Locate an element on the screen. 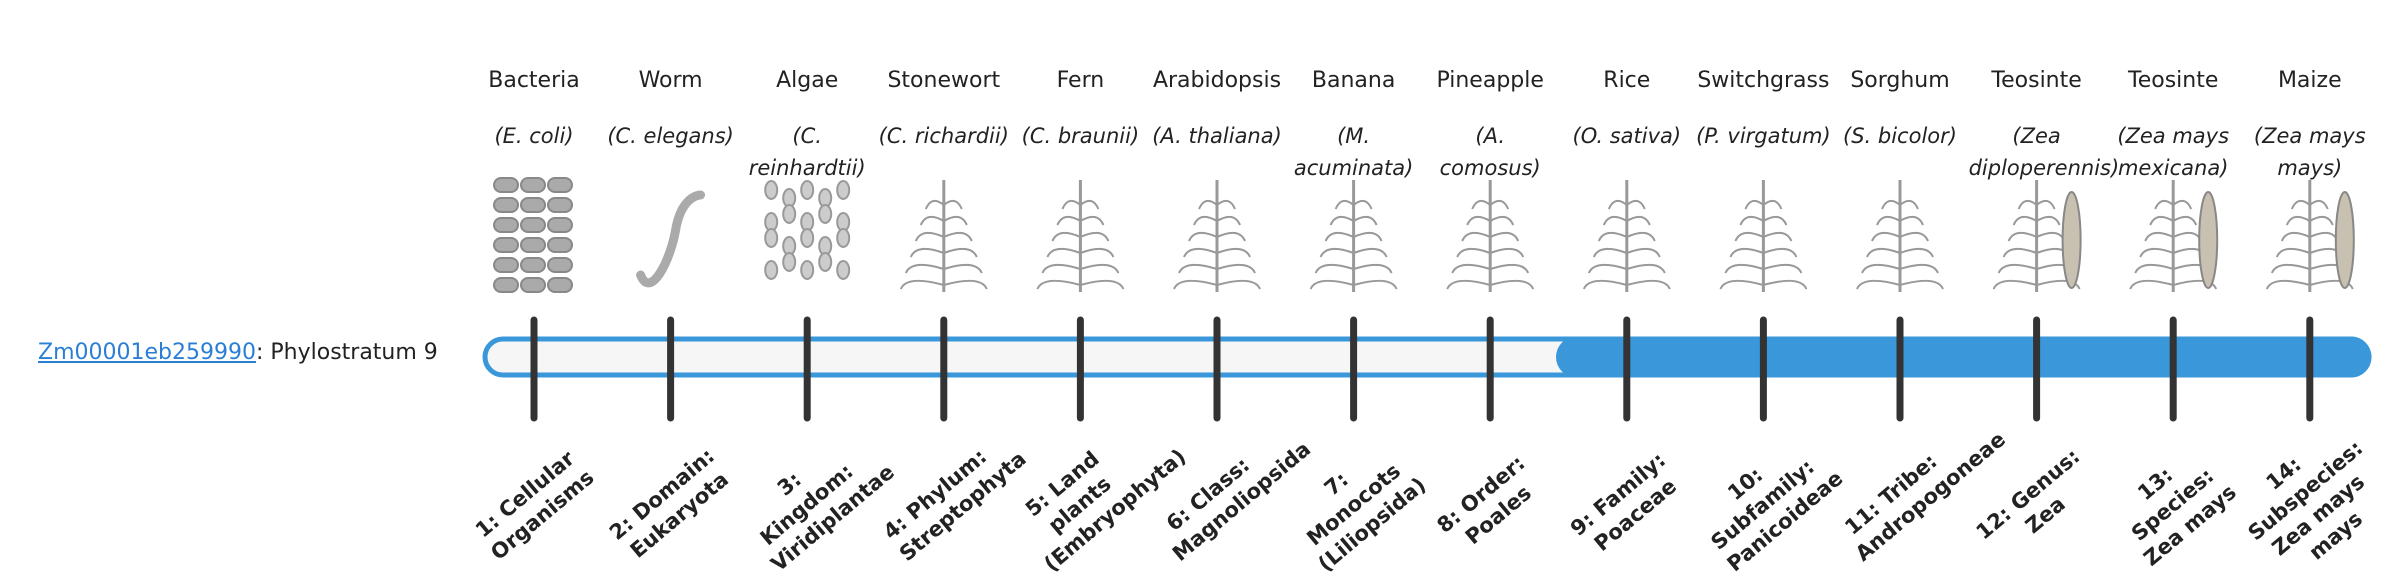 The height and width of the screenshot is (588, 2400). gene-link: Zm00001eb259990 is located at coordinates (147, 352).